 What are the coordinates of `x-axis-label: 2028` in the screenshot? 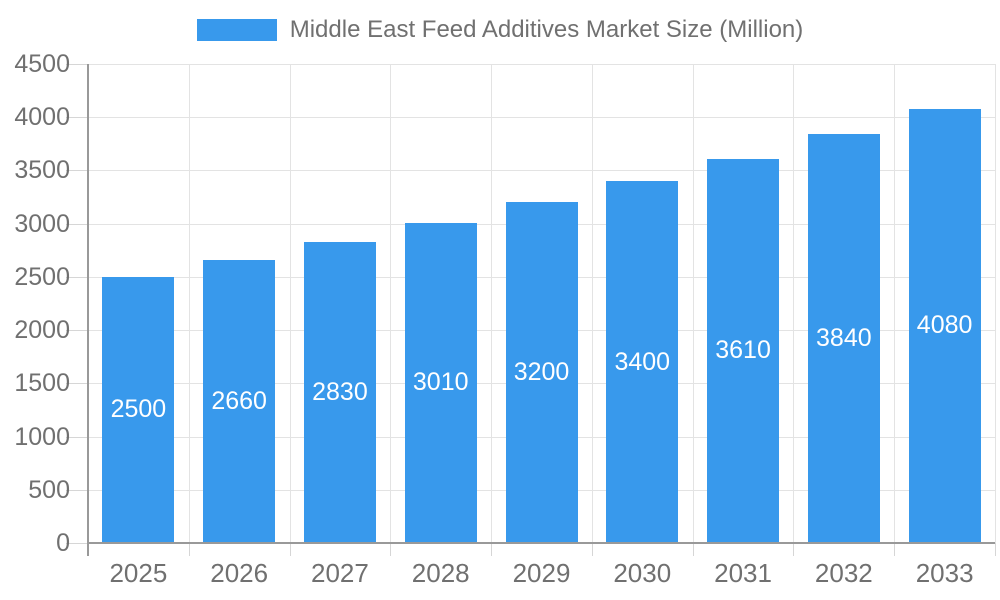 It's located at (440, 573).